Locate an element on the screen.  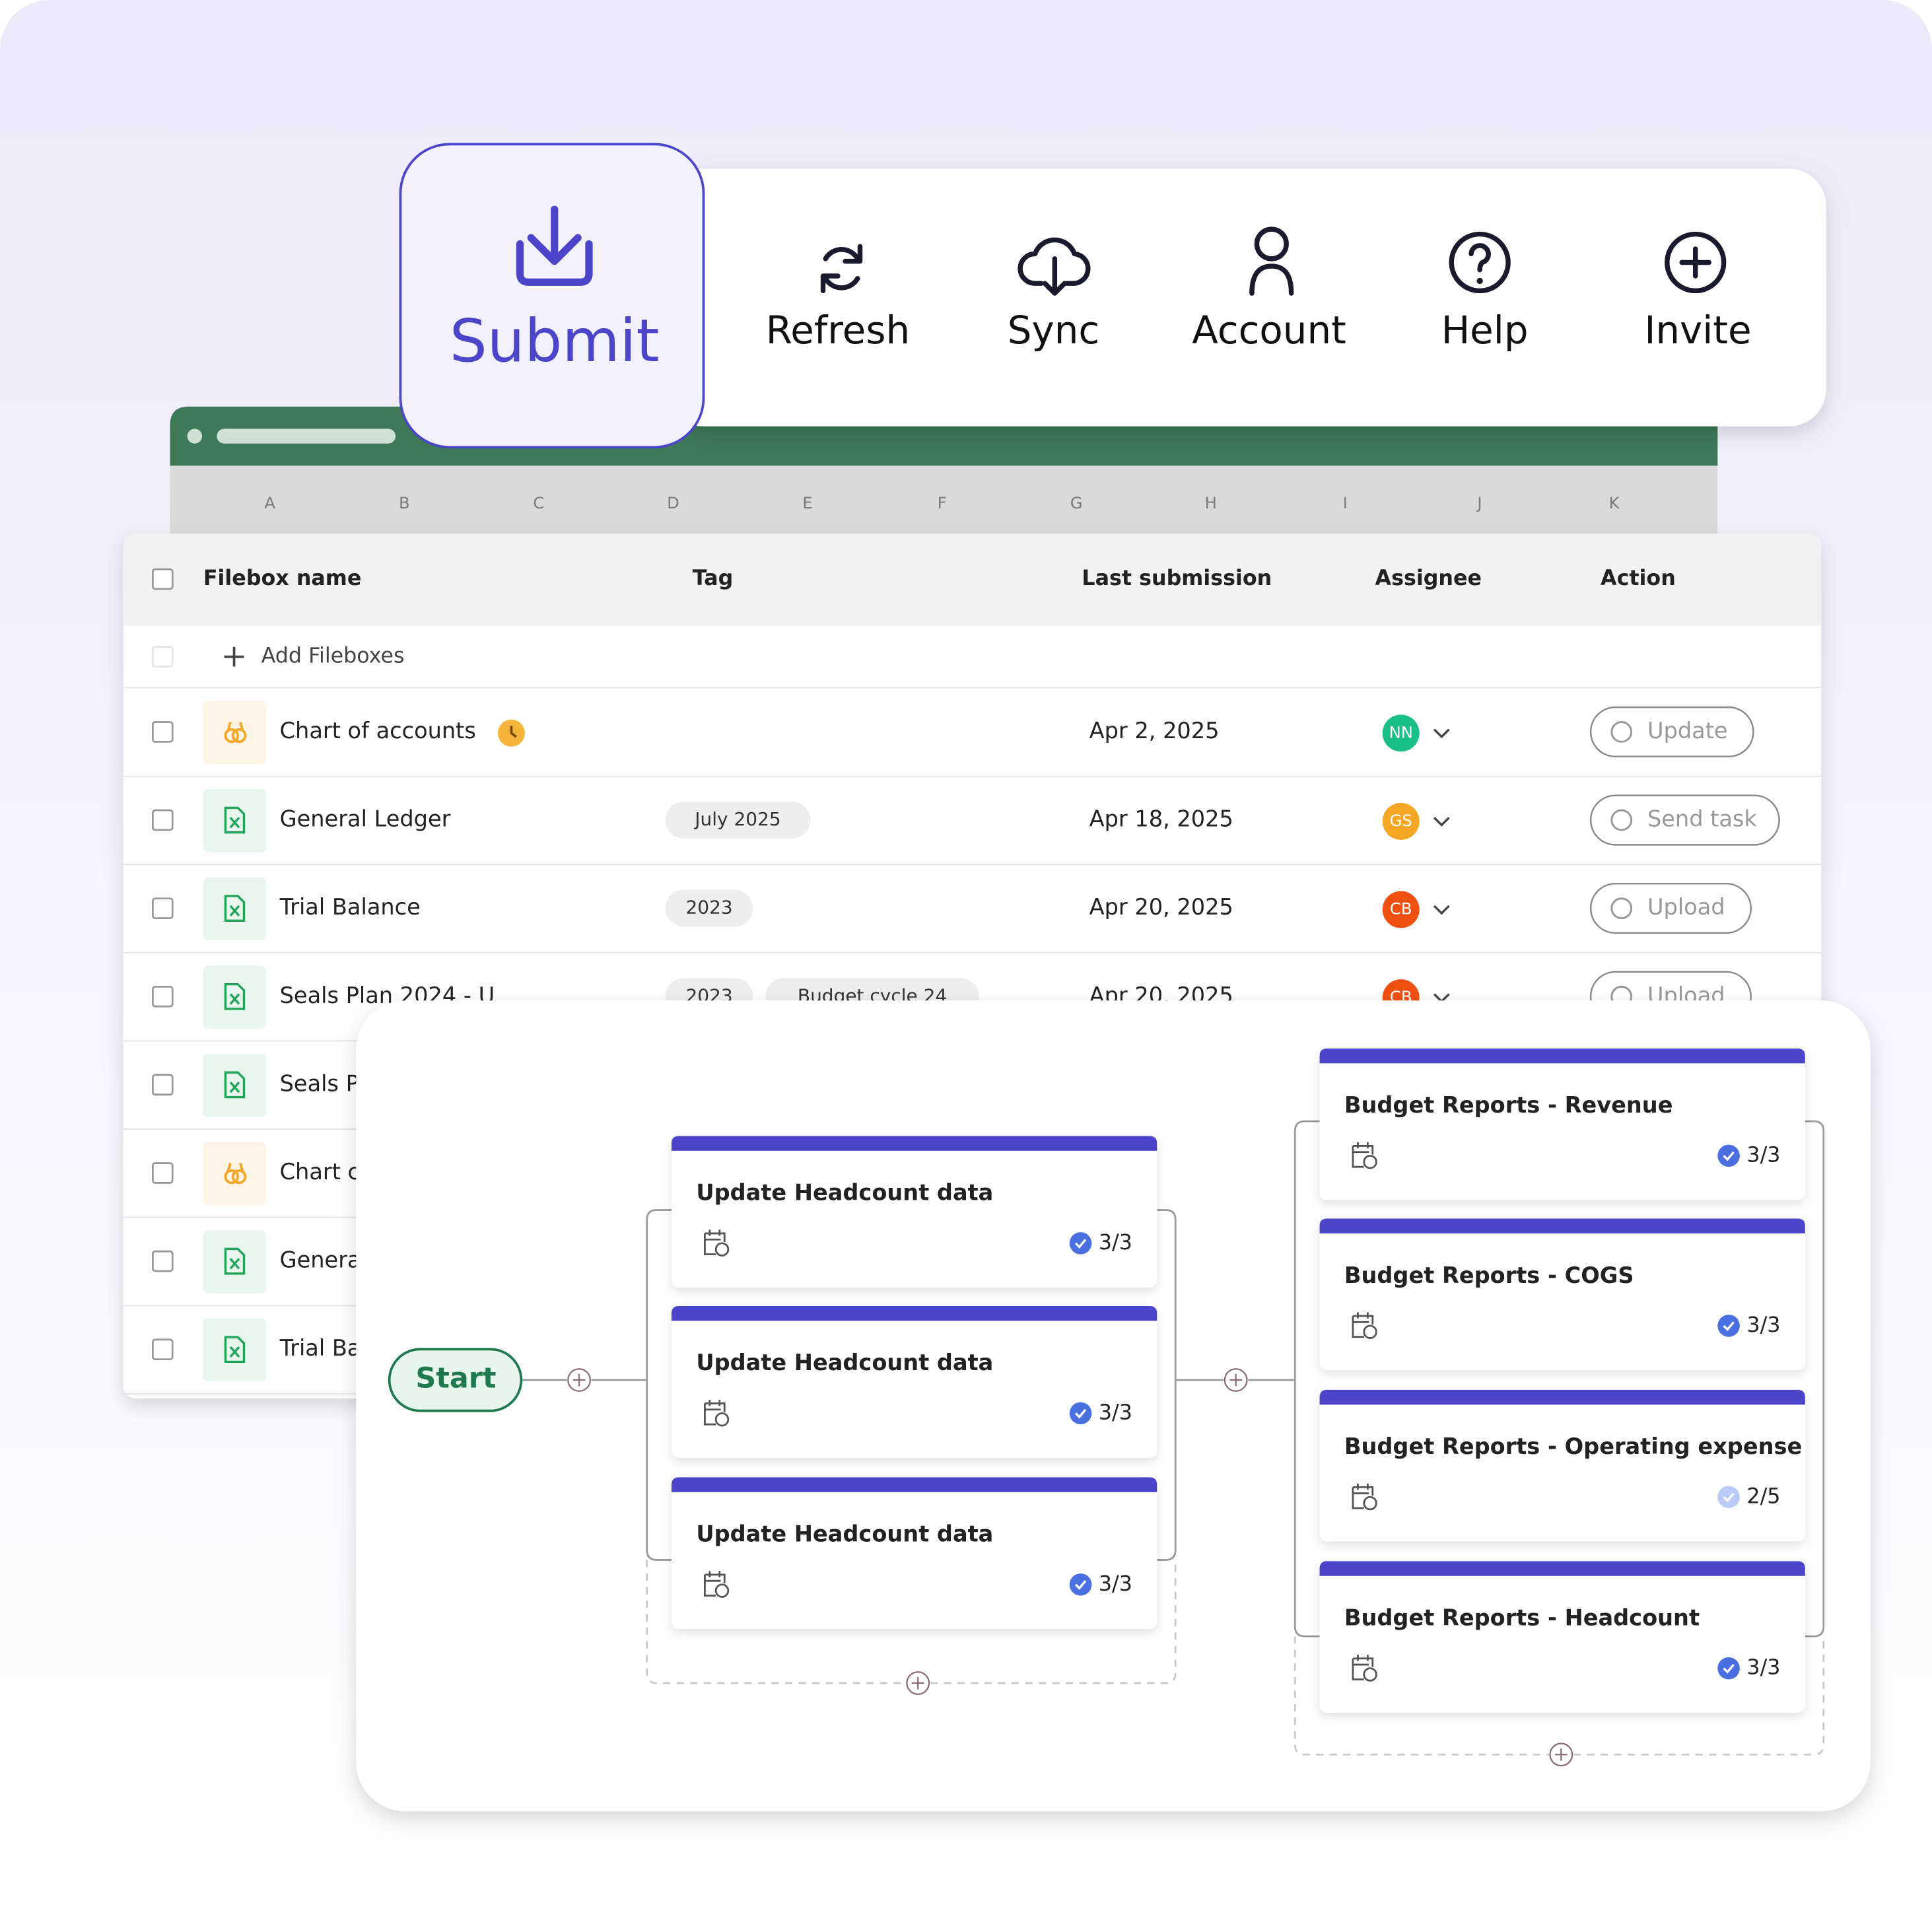
toolbar-label: Invite is located at coordinates (1698, 331).